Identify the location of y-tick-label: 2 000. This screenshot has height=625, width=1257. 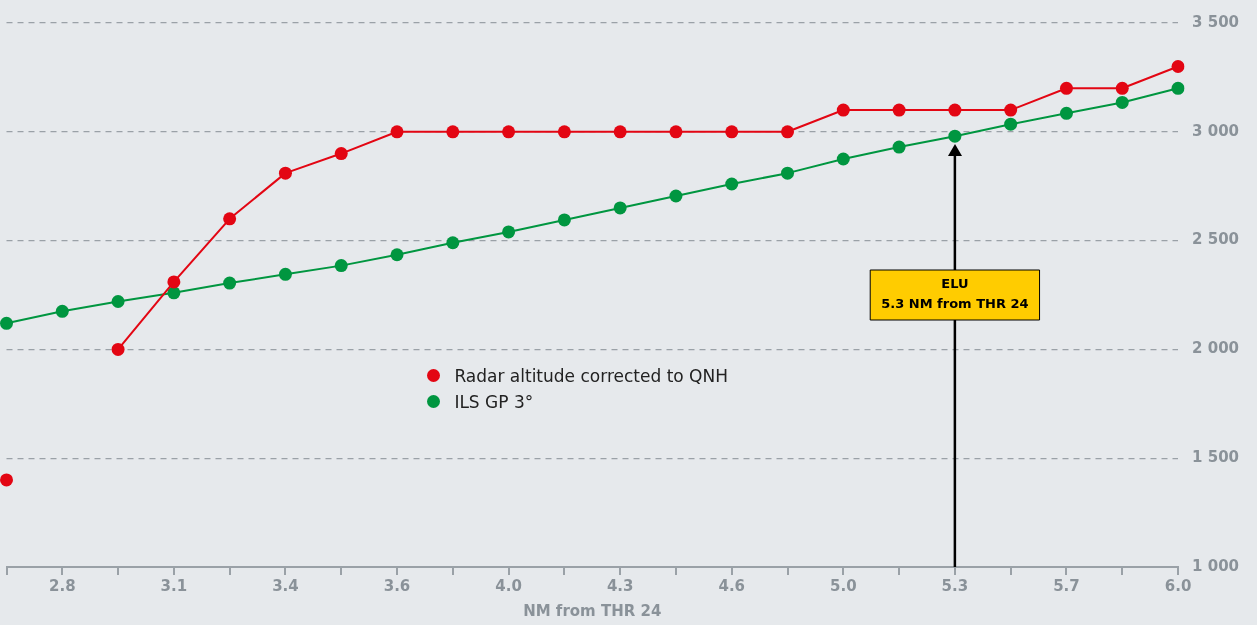
(1216, 348).